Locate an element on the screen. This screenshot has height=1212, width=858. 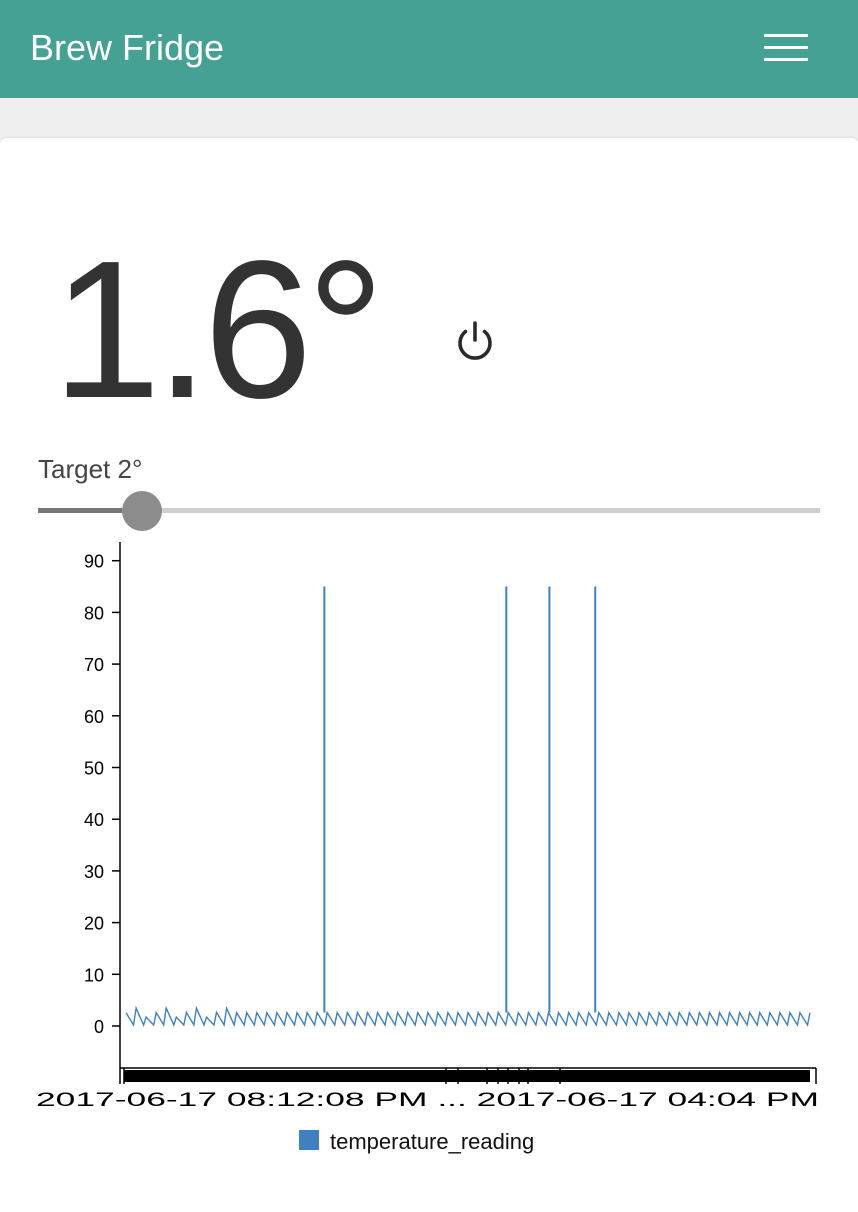
y-tick-label: 20 is located at coordinates (94, 924).